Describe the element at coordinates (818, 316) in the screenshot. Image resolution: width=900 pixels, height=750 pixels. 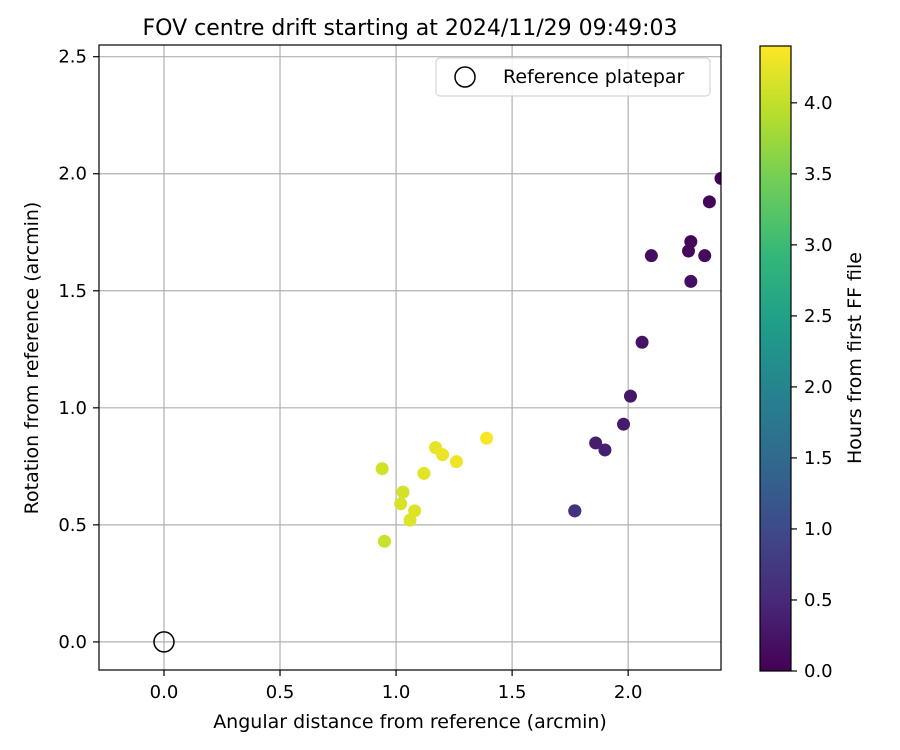
I see `colorbar-tick-label: 2.5` at that location.